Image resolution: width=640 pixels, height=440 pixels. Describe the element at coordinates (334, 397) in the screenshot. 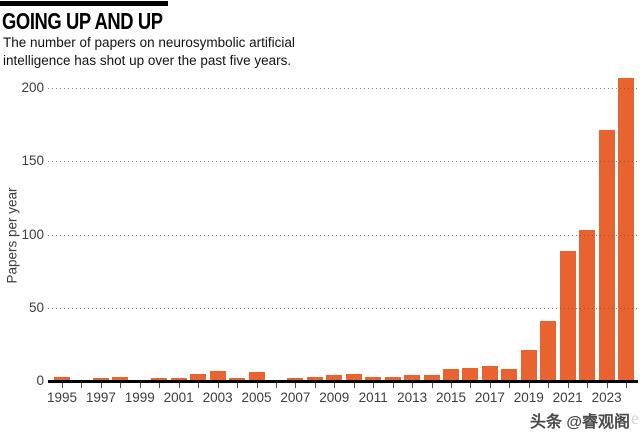

I see `x-tick-label: 2009` at that location.